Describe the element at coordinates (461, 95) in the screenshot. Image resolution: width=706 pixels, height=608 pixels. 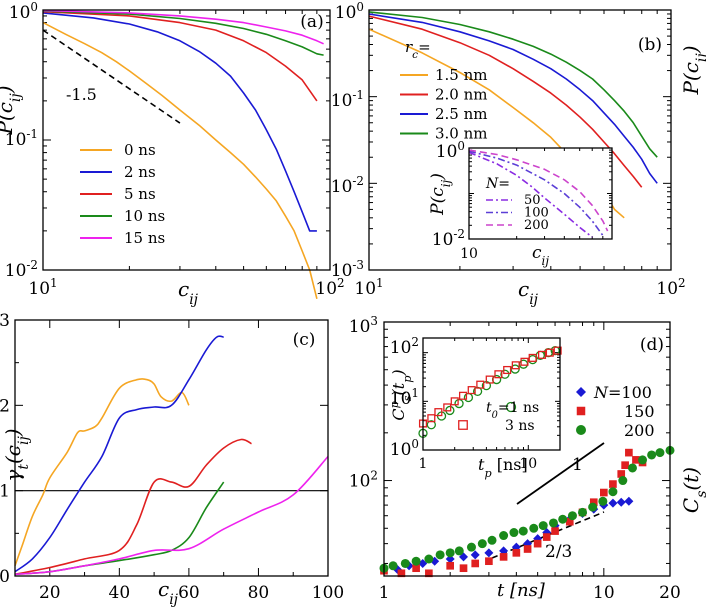
I see `panel-b-legend-label: 2.0 nm` at that location.